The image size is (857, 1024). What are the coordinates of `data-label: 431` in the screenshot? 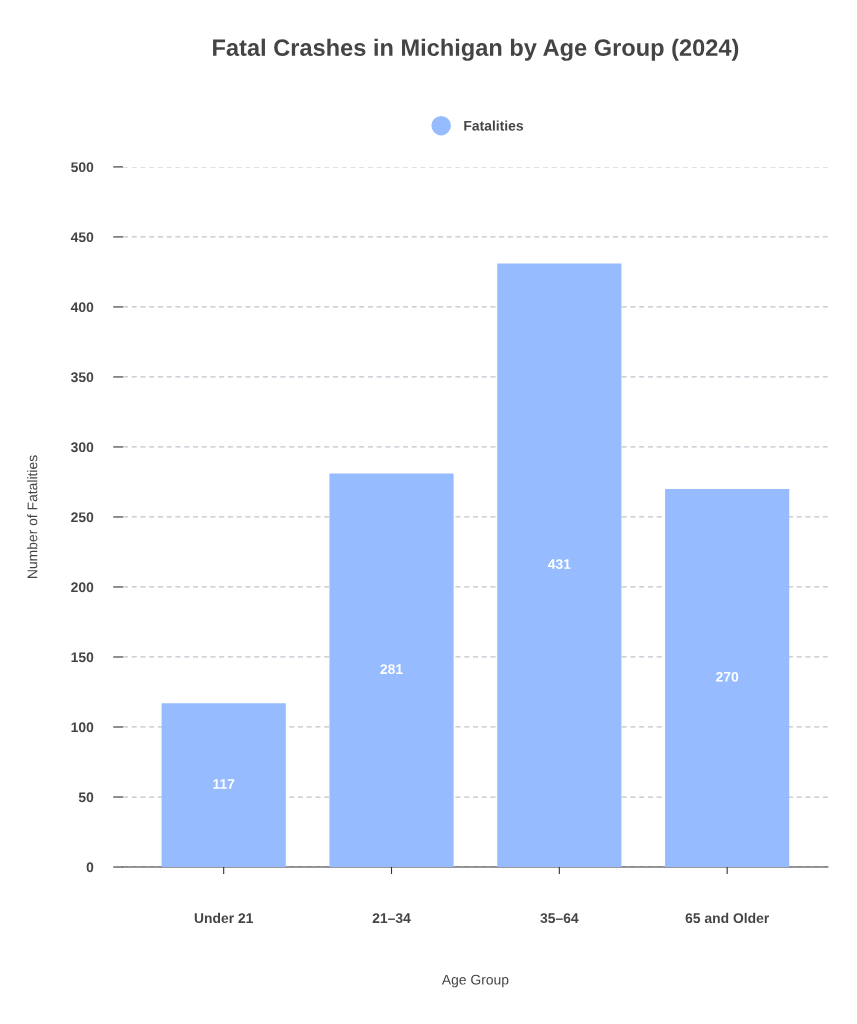 It's located at (559, 564).